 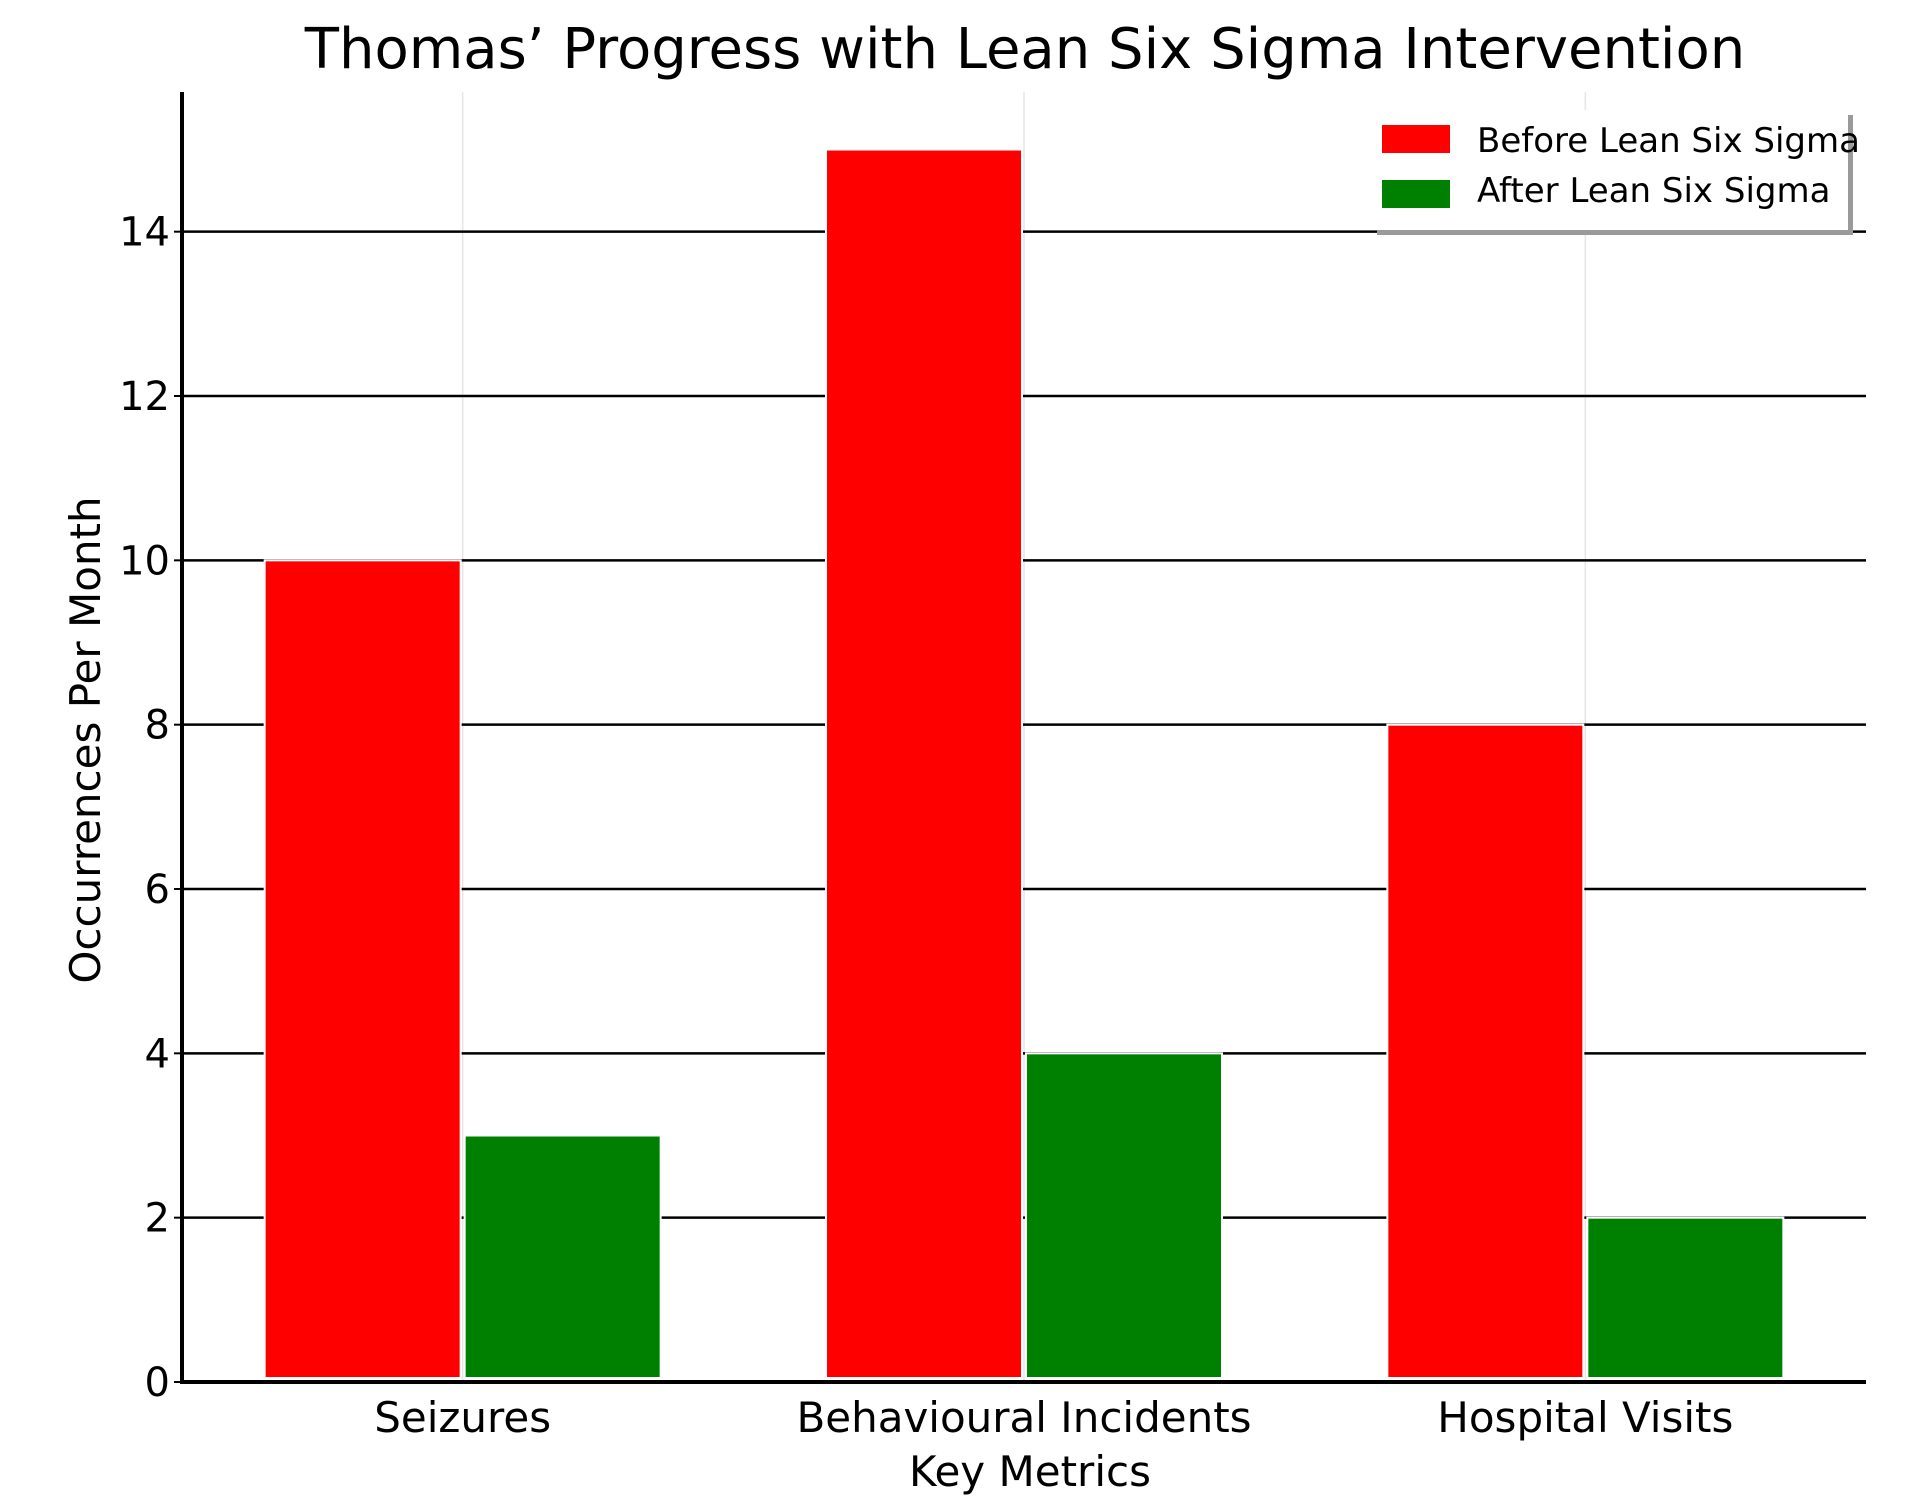 What do you see at coordinates (1416, 139) in the screenshot?
I see `legend-swatch-before` at bounding box center [1416, 139].